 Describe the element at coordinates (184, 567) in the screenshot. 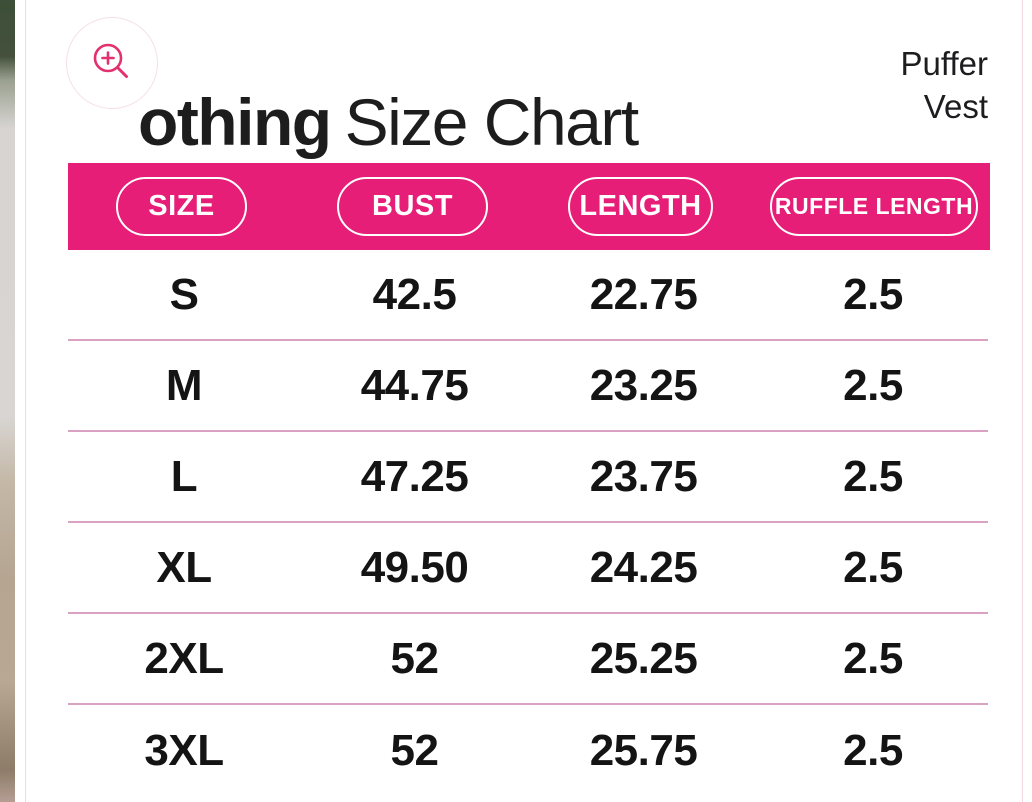

I see `cell-size: XL` at that location.